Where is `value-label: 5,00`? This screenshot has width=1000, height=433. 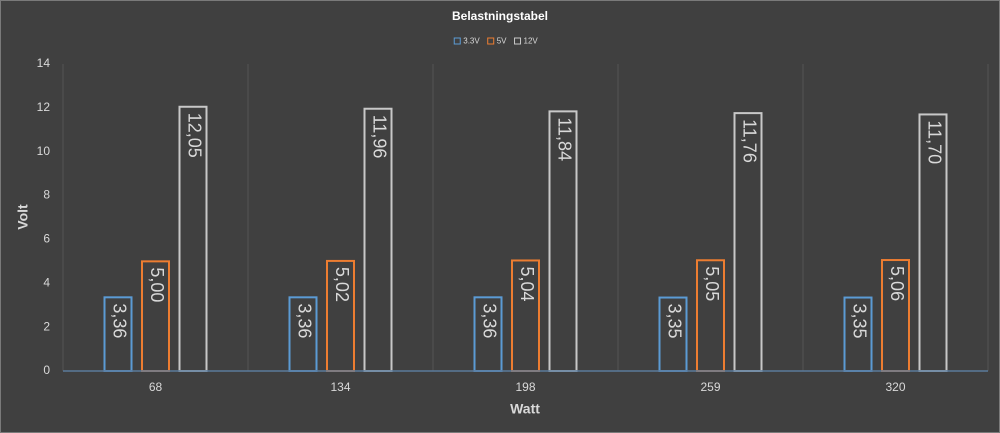
value-label: 5,00 is located at coordinates (157, 284).